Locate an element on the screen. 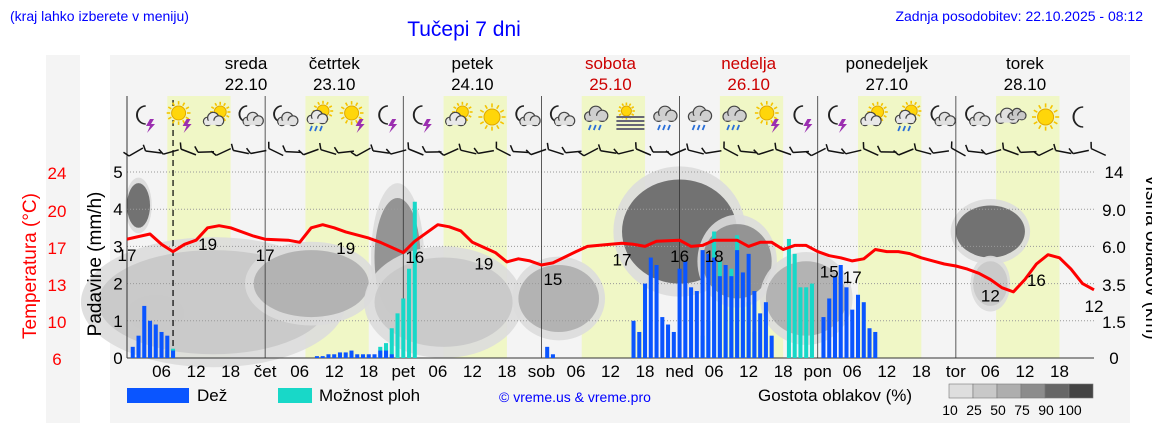  precipitation-axis-title: Padavine (mm/h) is located at coordinates (95, 264).